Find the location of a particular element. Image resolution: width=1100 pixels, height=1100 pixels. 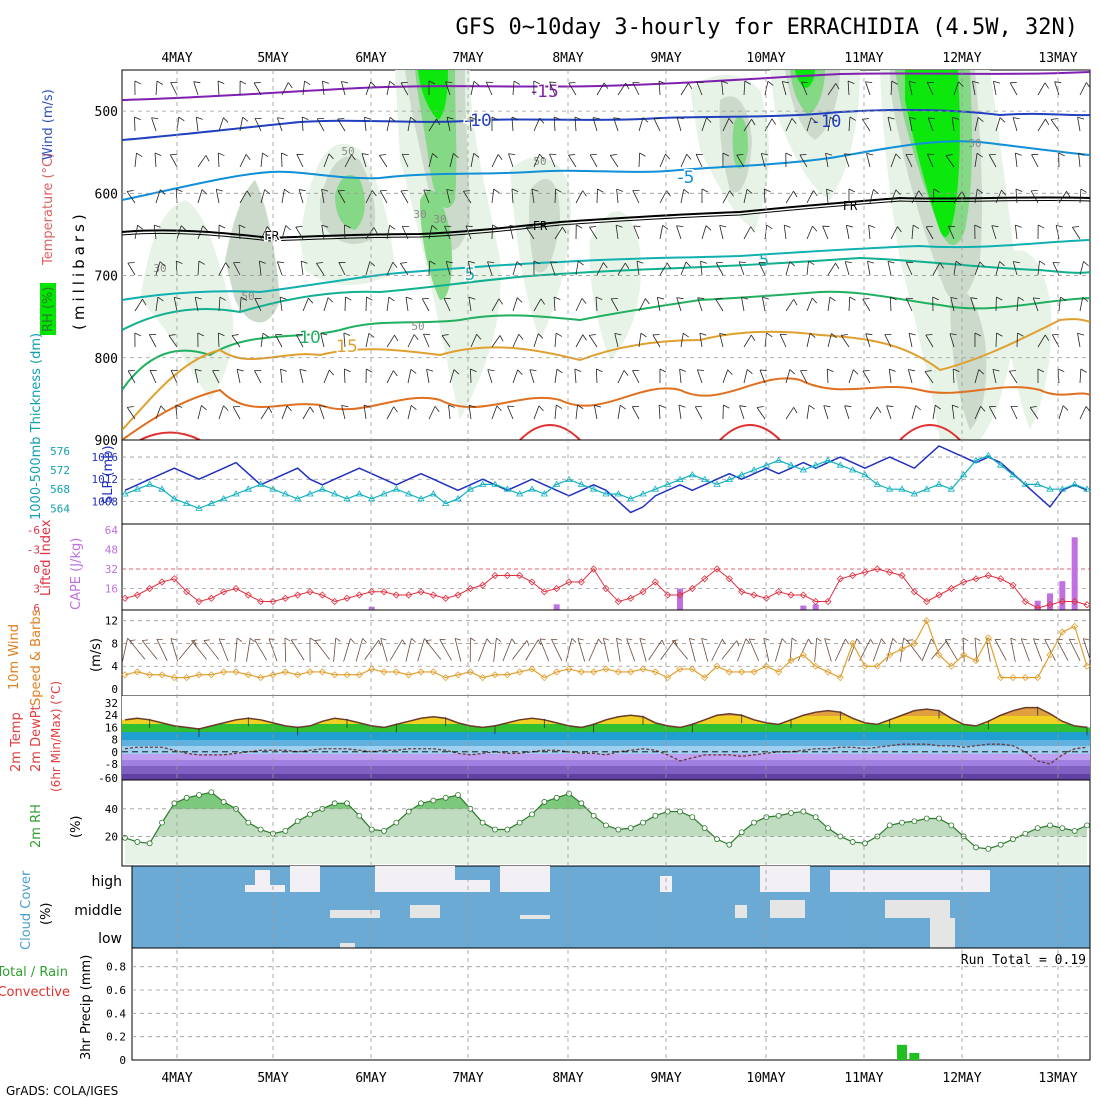

temp-line is located at coordinates (606, 718).